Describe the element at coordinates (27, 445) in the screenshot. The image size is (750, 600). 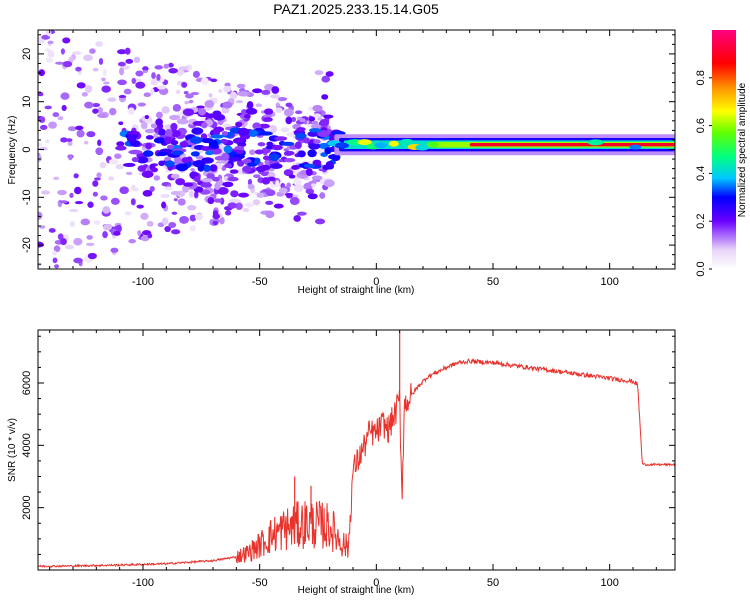
I see `y-tick-label: 4000` at that location.